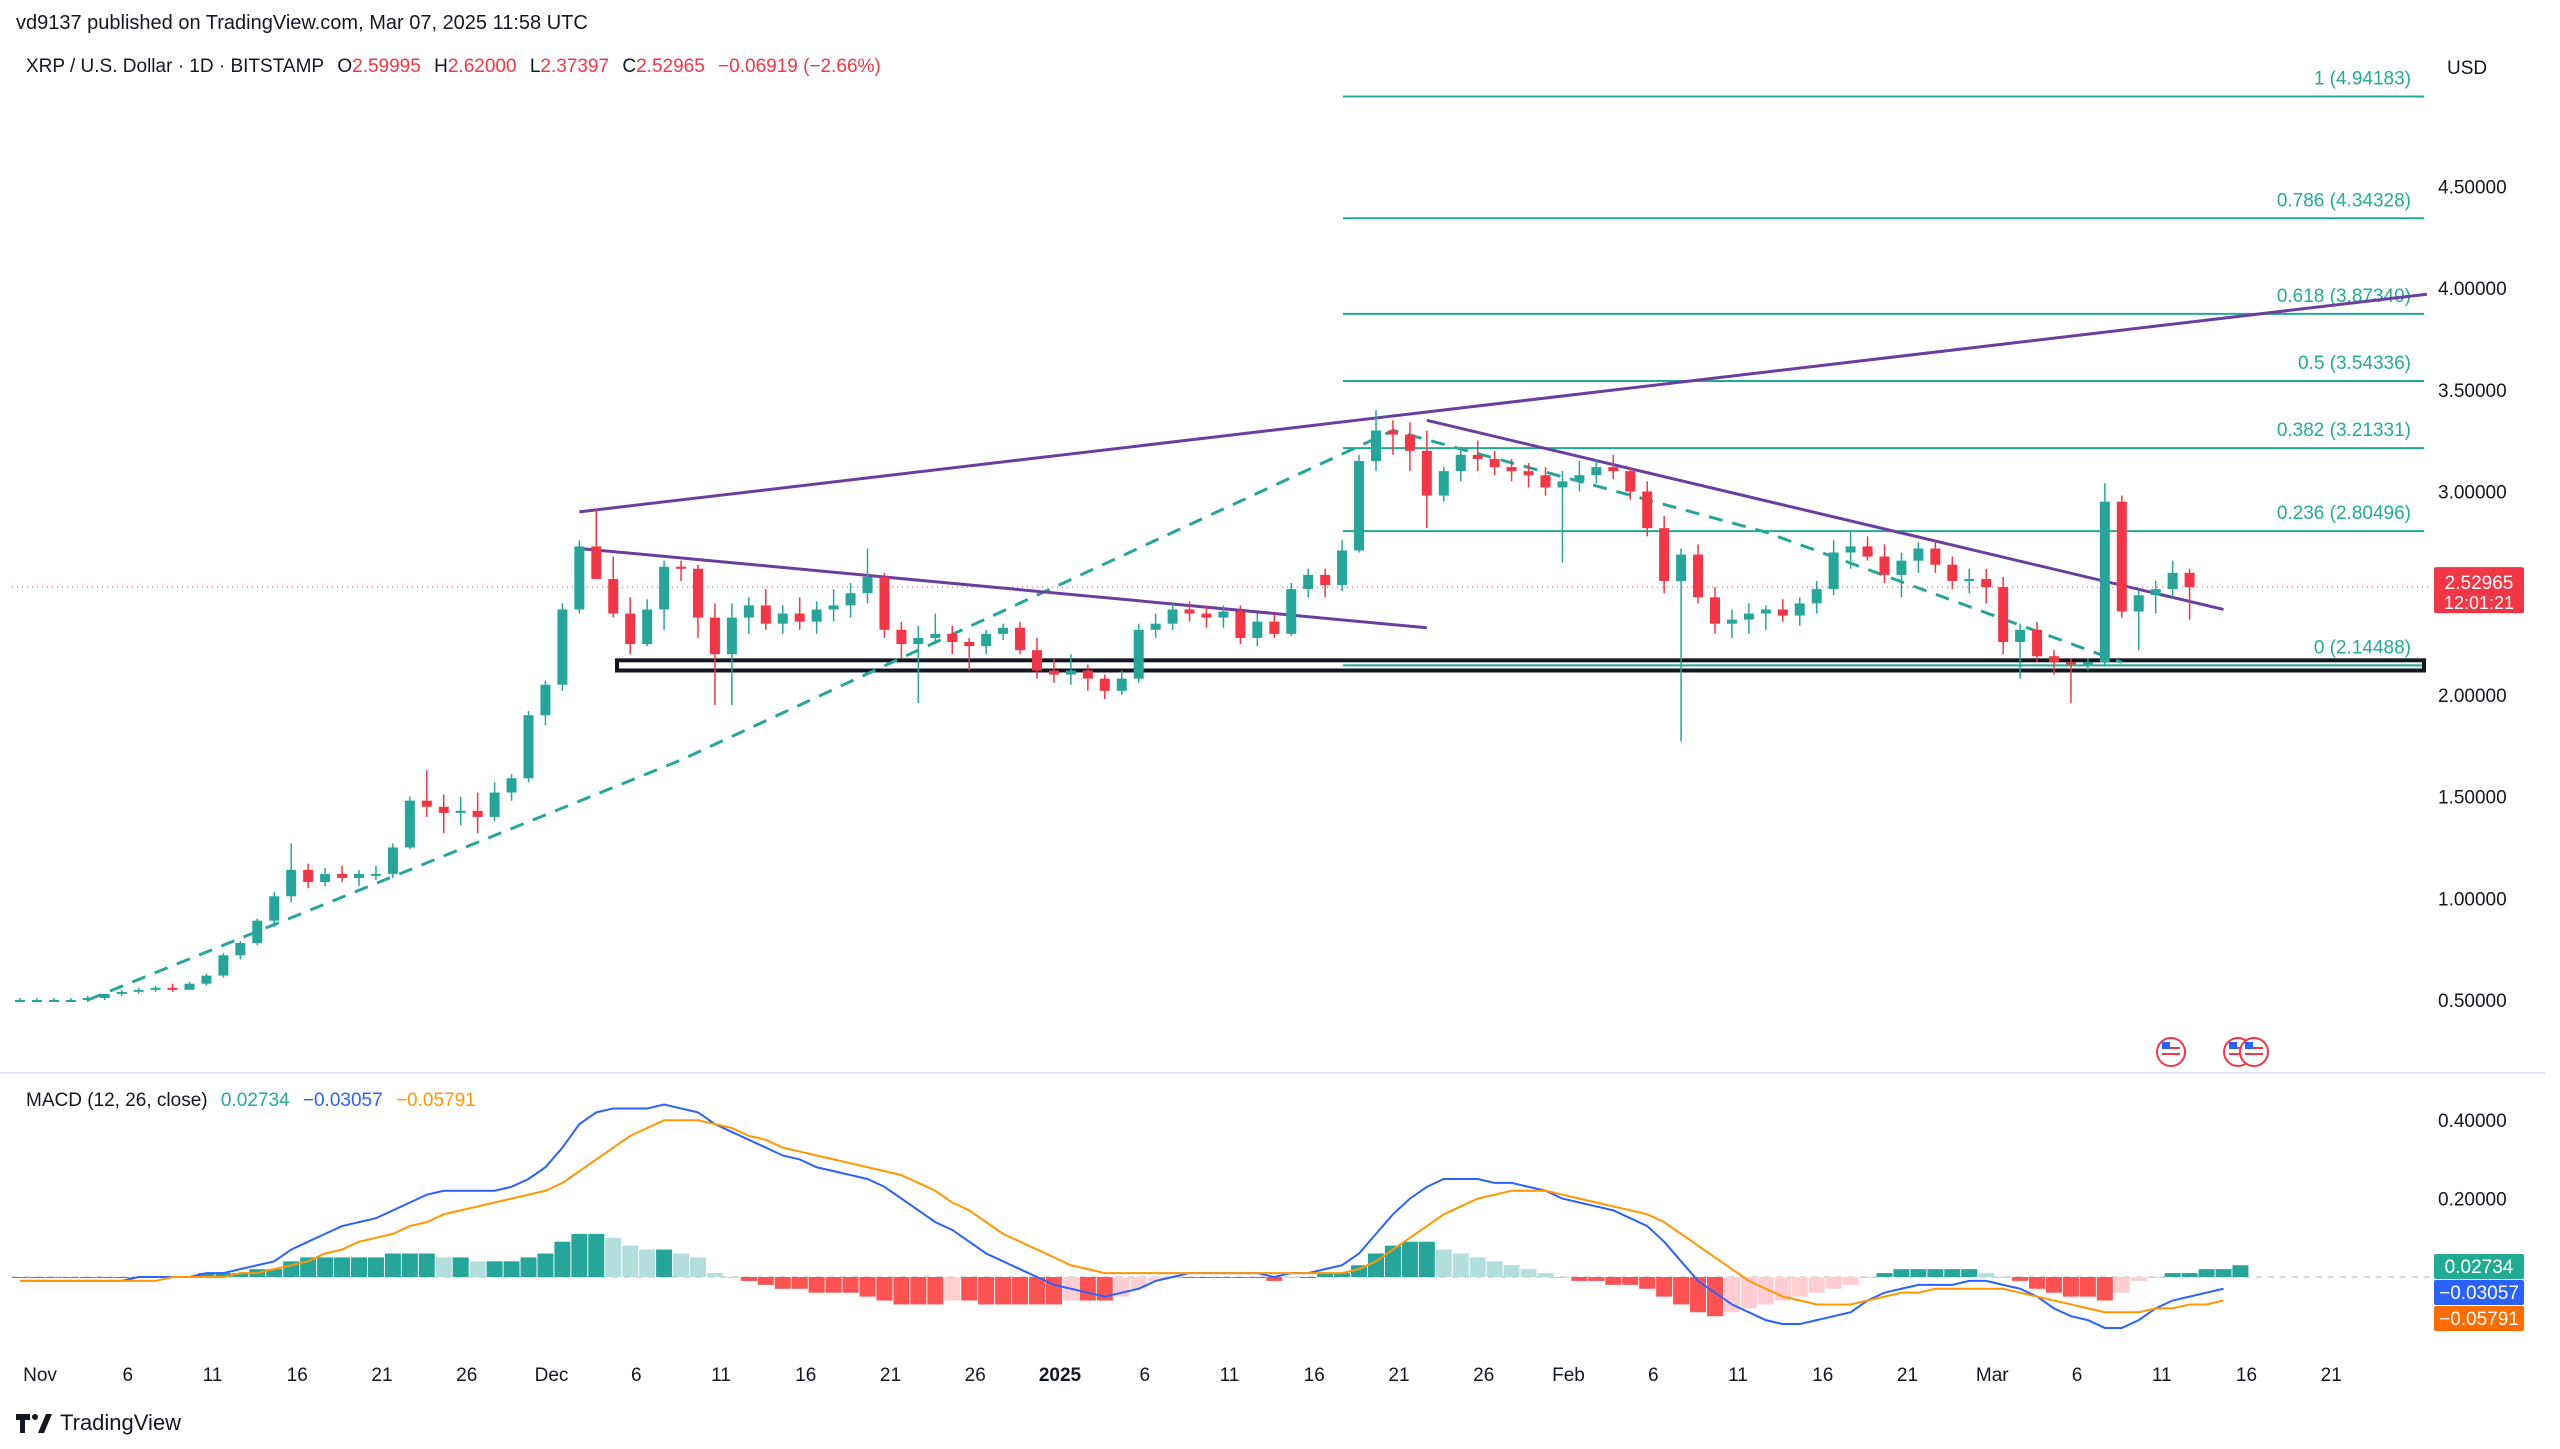 The image size is (2560, 1449). I want to click on fib-level-label: 0.786 (4.34328), so click(2344, 200).